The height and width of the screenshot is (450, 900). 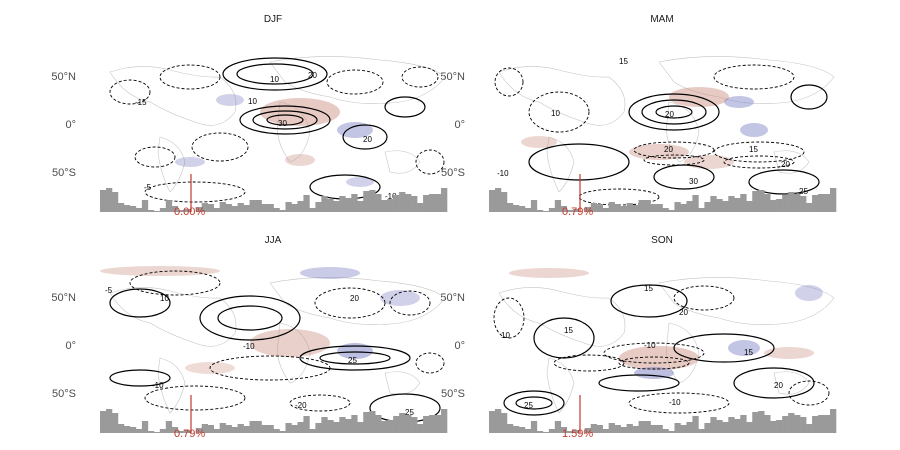 What do you see at coordinates (190, 212) in the screenshot?
I see `percent-label-djf: 0.00%` at bounding box center [190, 212].